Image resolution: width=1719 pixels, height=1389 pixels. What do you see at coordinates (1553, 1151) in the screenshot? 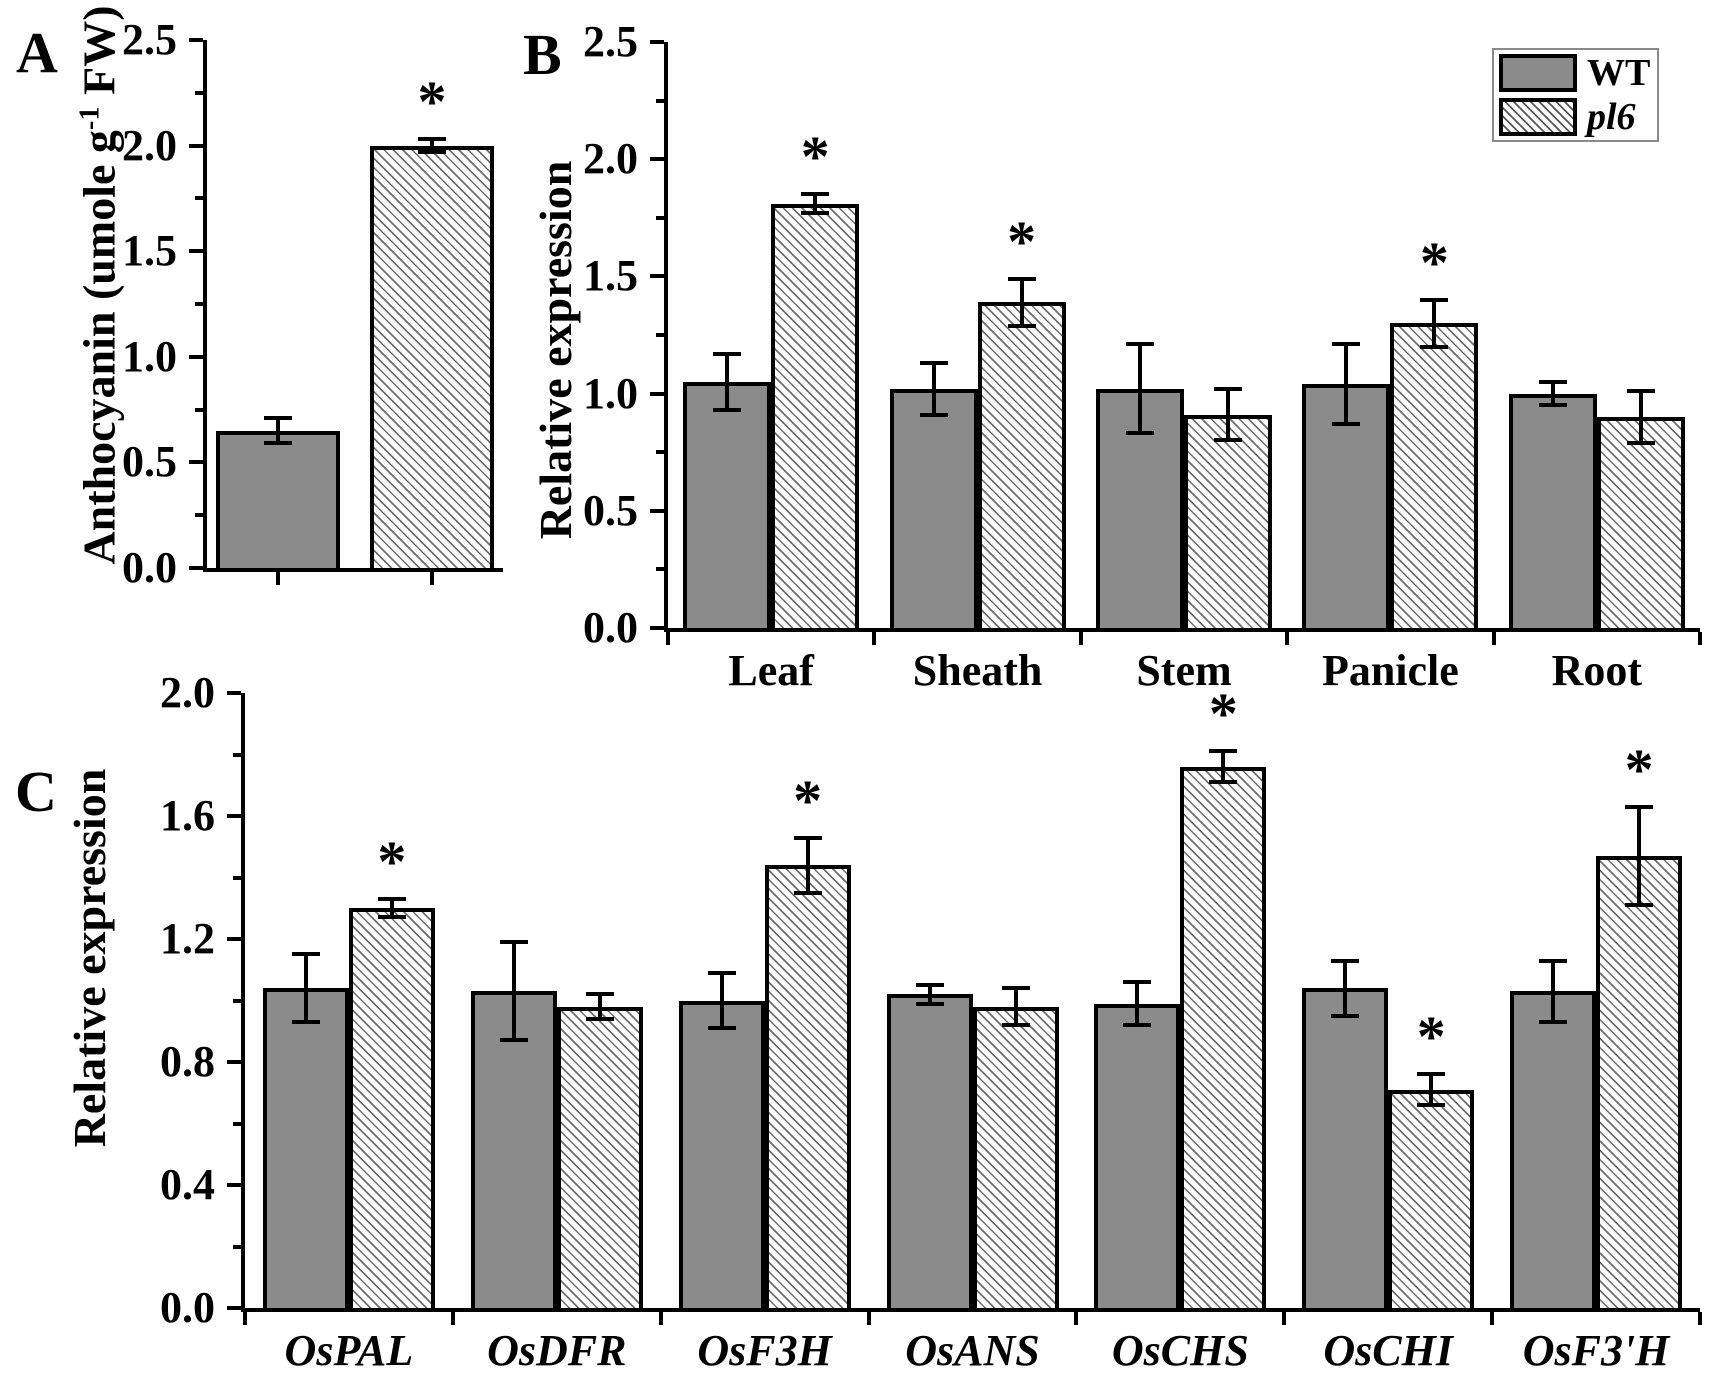
I see `bar-WT-OsF3'H` at bounding box center [1553, 1151].